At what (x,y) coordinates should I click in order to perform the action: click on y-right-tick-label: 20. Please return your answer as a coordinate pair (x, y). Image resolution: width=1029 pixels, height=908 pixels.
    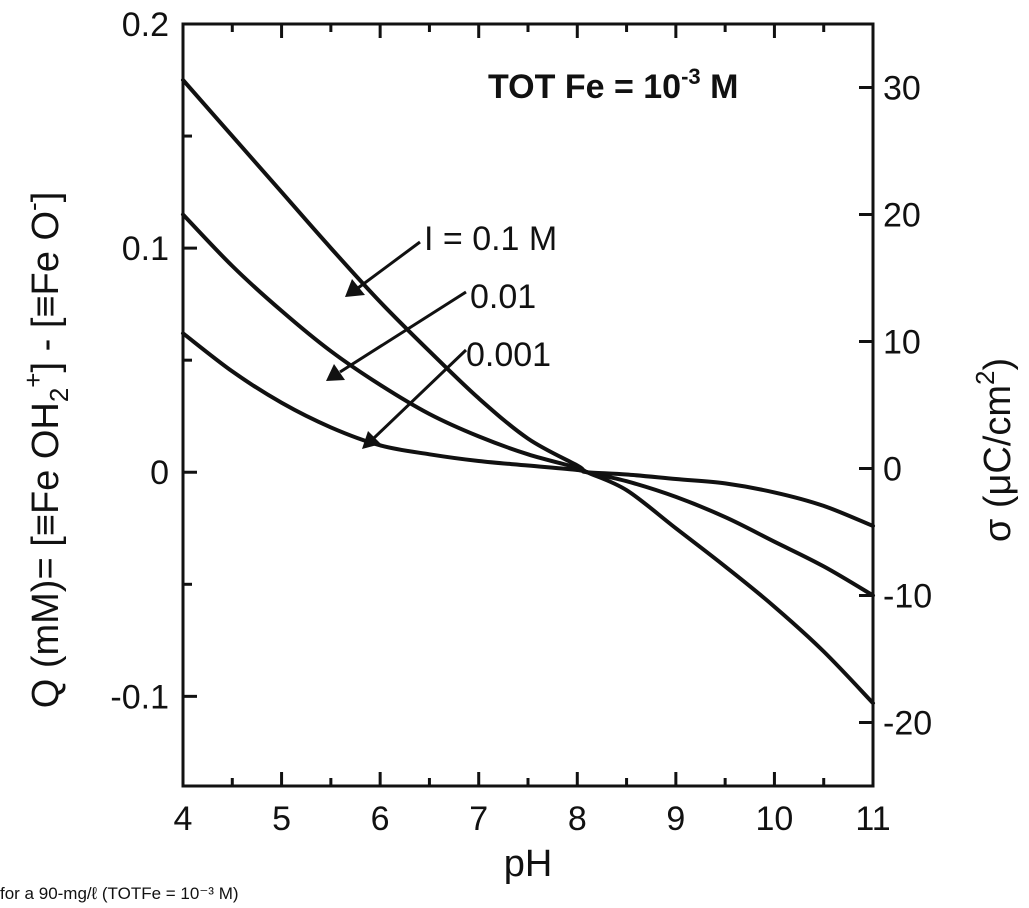
    Looking at the image, I should click on (902, 216).